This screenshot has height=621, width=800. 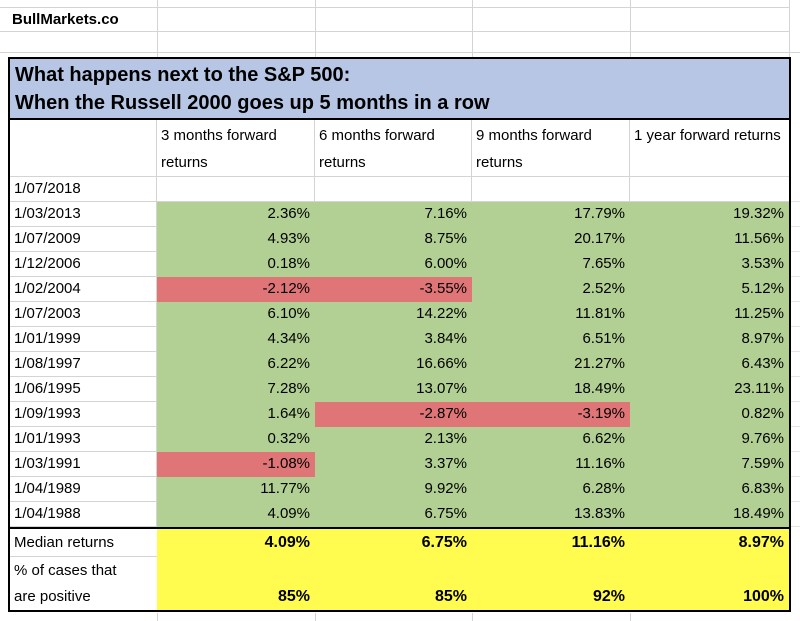 I want to click on return-cell: 13.07%, so click(x=393, y=389).